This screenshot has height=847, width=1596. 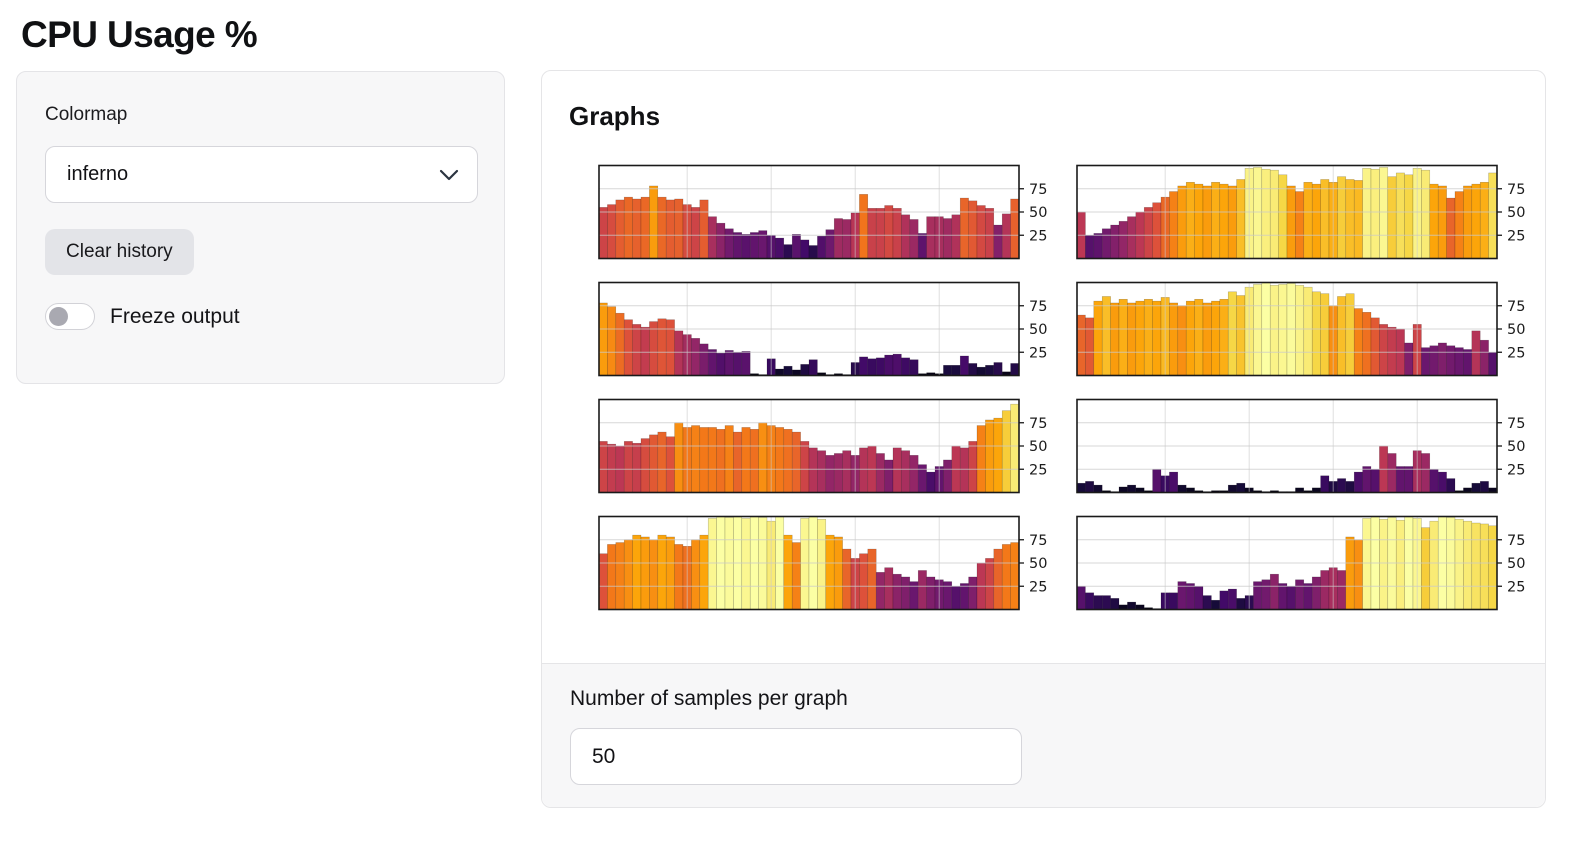 What do you see at coordinates (98, 174) in the screenshot?
I see `colormap-selected-value: inferno` at bounding box center [98, 174].